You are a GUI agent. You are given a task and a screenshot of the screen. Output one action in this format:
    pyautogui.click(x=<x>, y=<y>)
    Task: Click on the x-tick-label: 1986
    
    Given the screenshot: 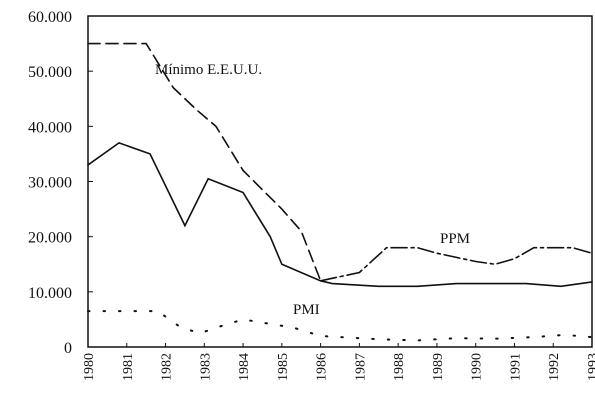 What is the action you would take?
    pyautogui.click(x=322, y=367)
    